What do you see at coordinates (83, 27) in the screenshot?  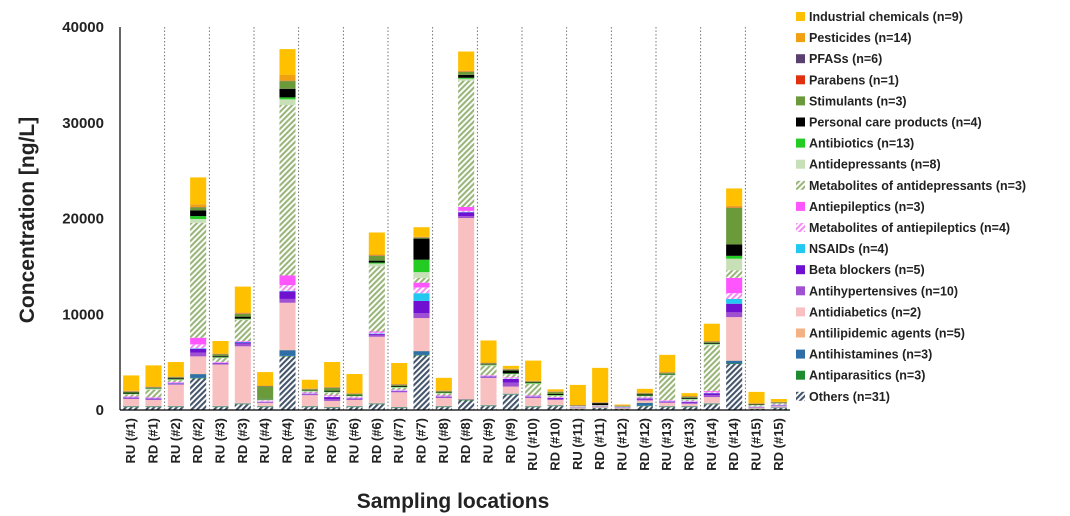 I see `y-tick-label: 40000` at bounding box center [83, 27].